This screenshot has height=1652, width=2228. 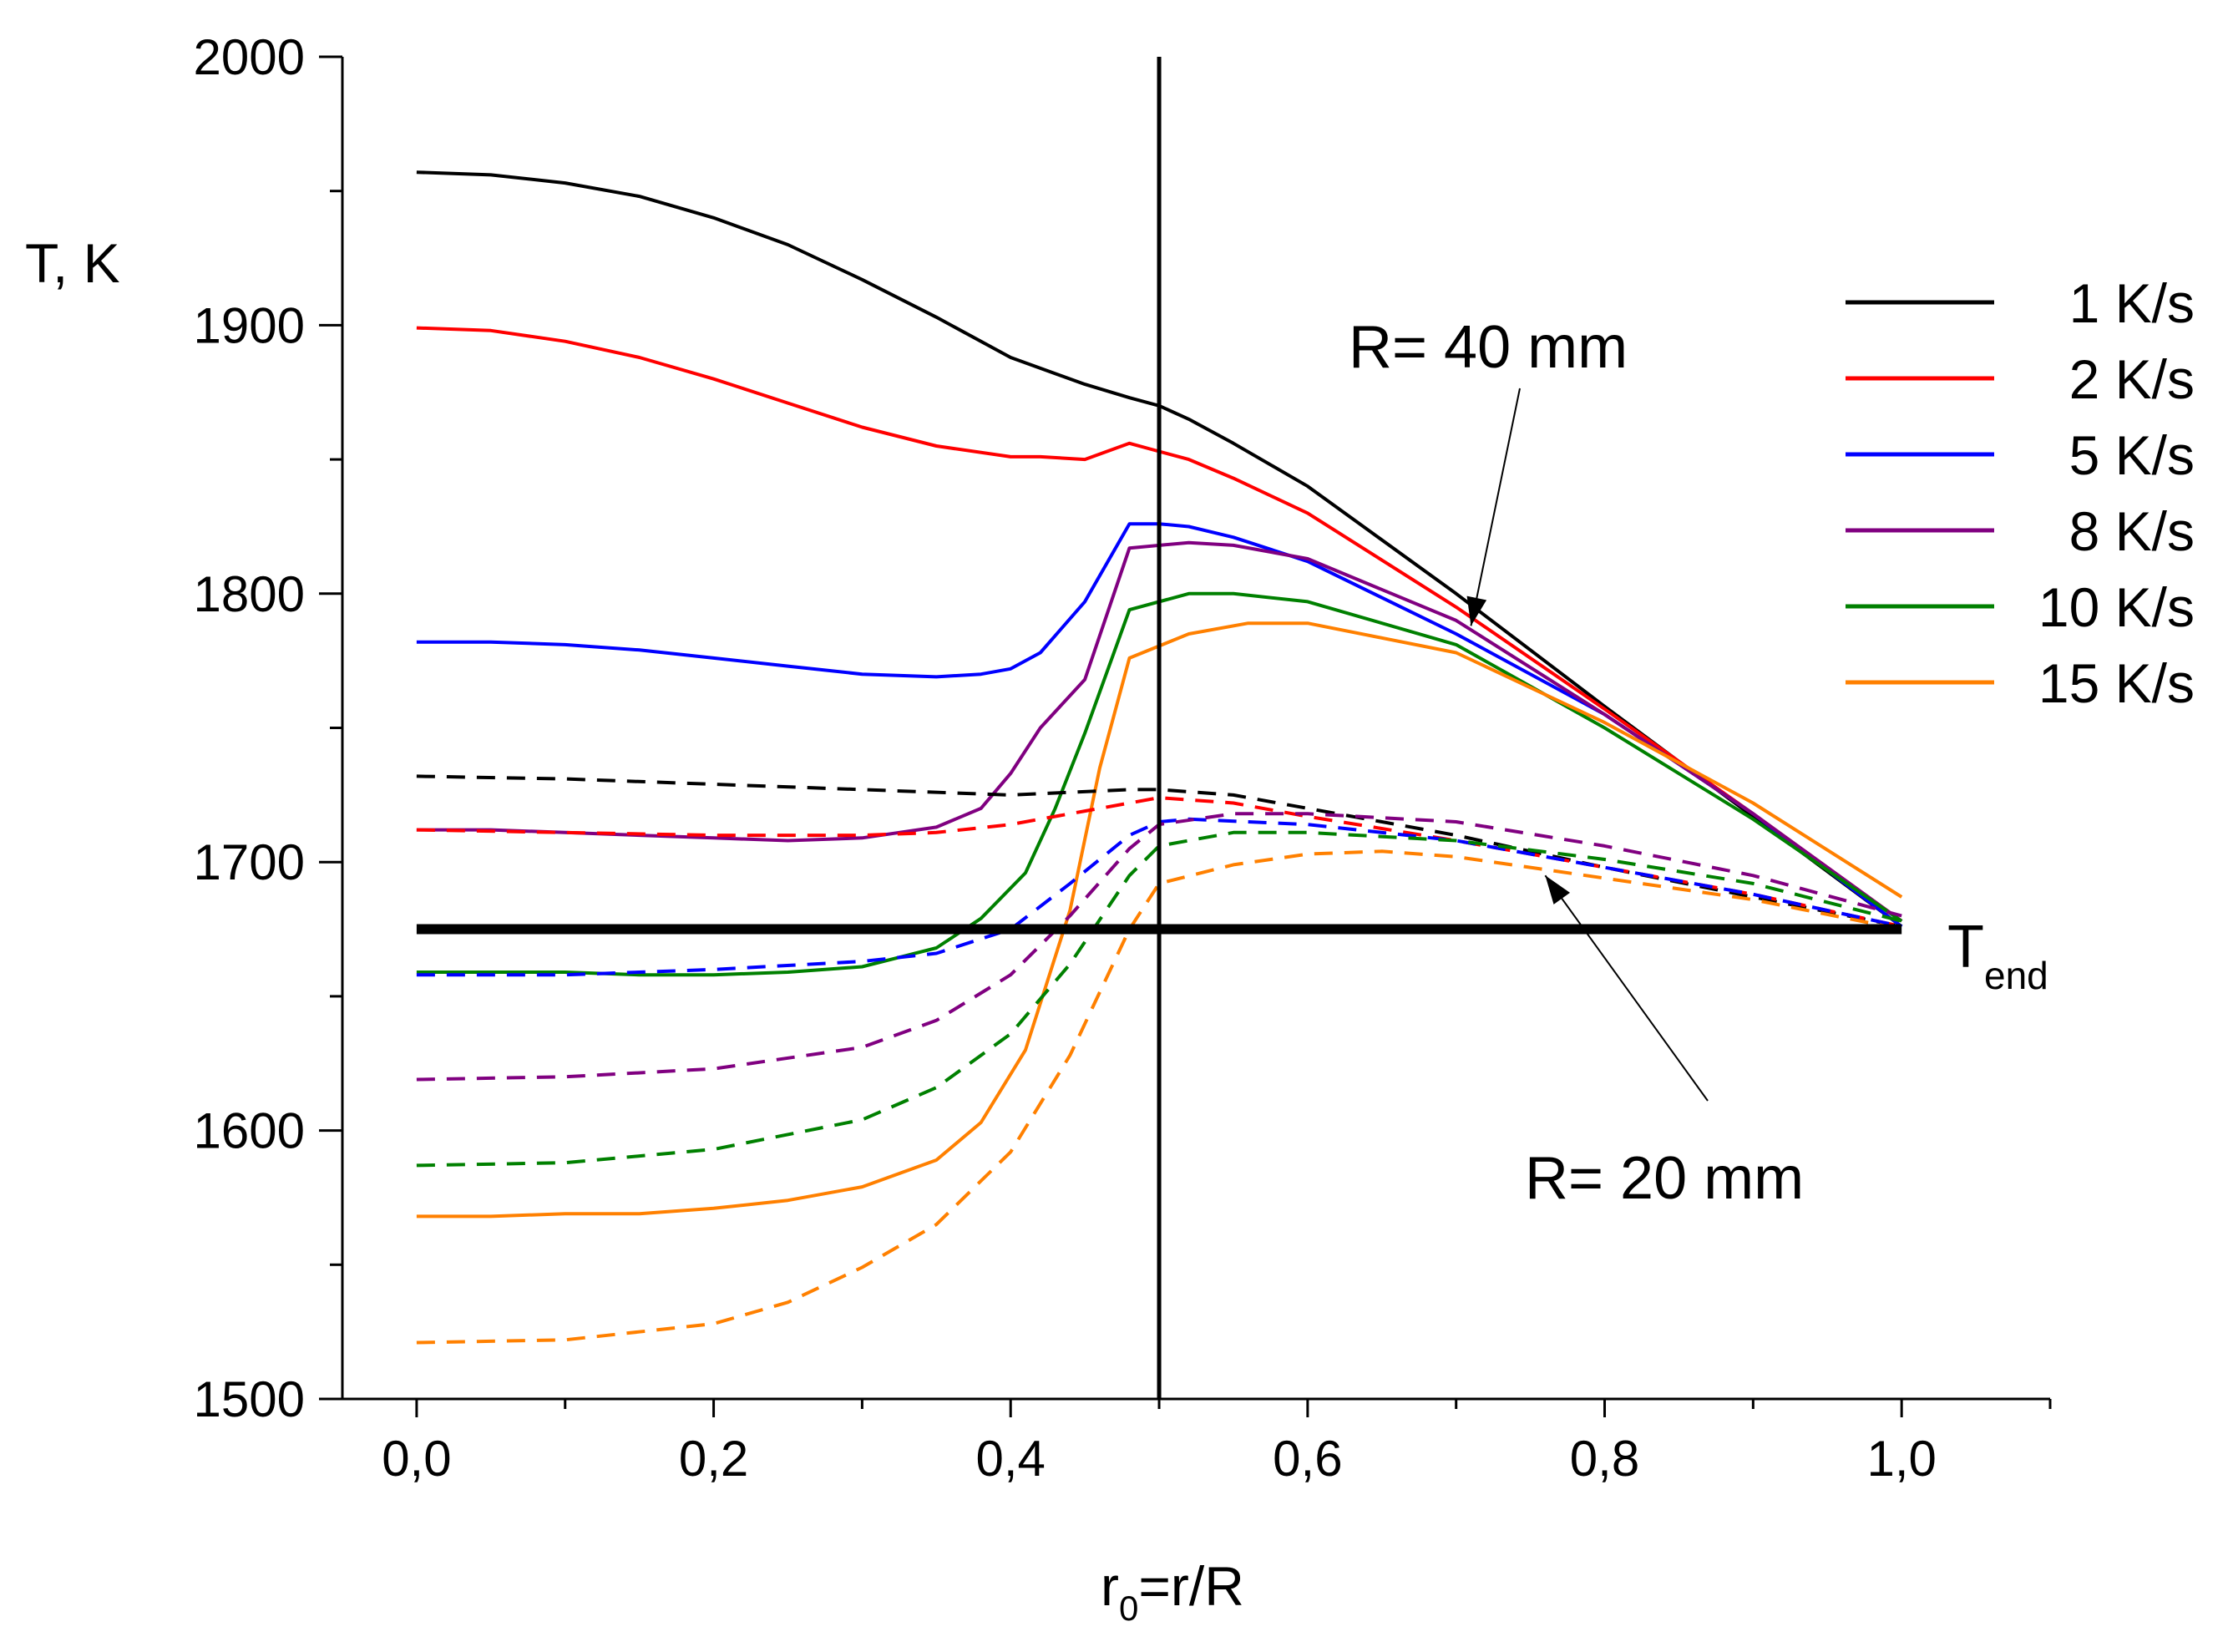 What do you see at coordinates (1605, 1459) in the screenshot?
I see `x-tick-label: 0,8` at bounding box center [1605, 1459].